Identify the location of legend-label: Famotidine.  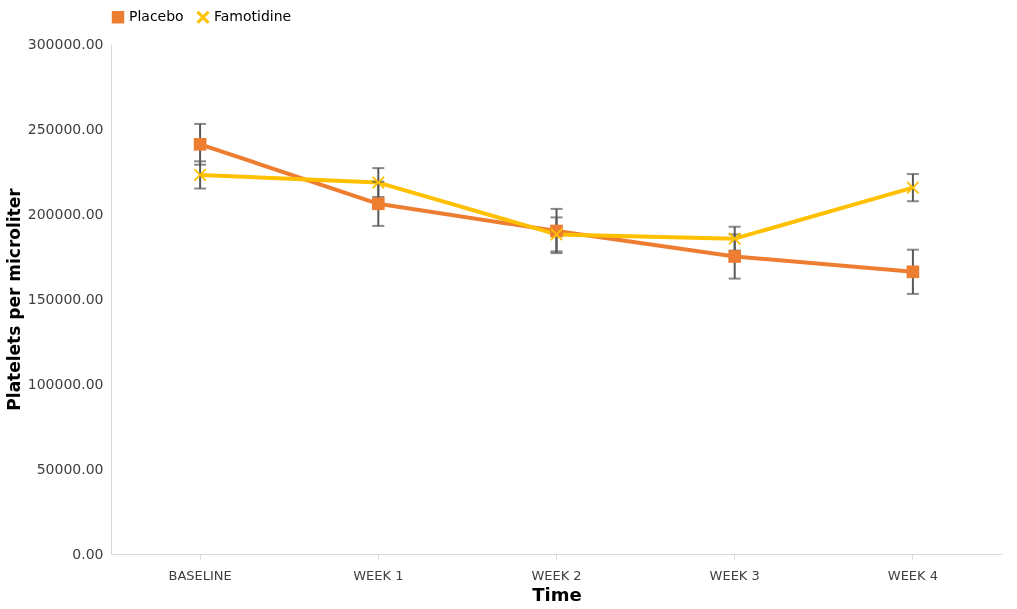
(253, 16).